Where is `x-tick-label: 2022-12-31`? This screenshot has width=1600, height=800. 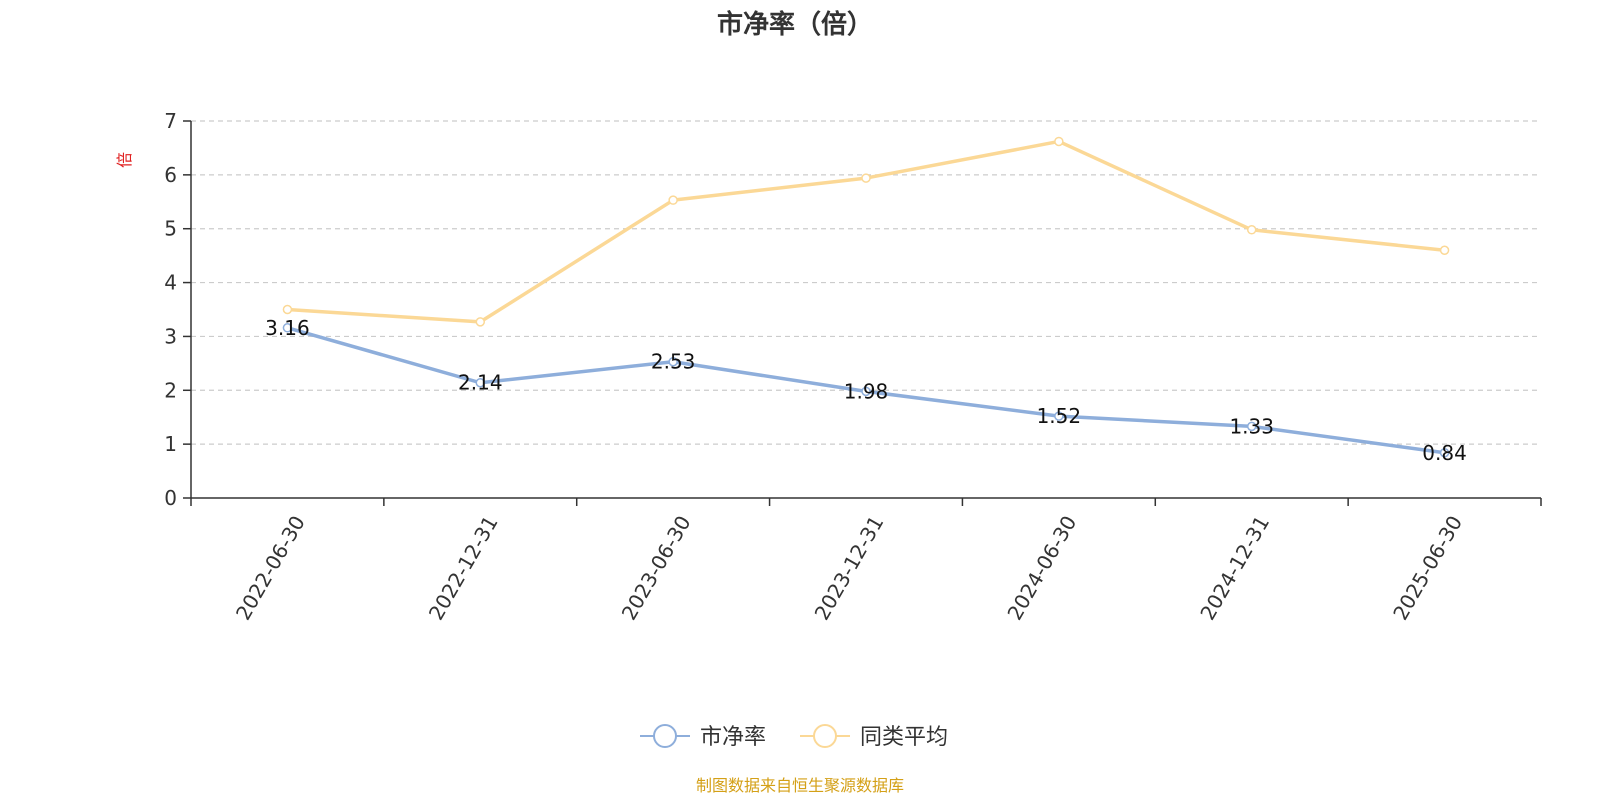
x-tick-label: 2022-12-31 is located at coordinates (463, 568).